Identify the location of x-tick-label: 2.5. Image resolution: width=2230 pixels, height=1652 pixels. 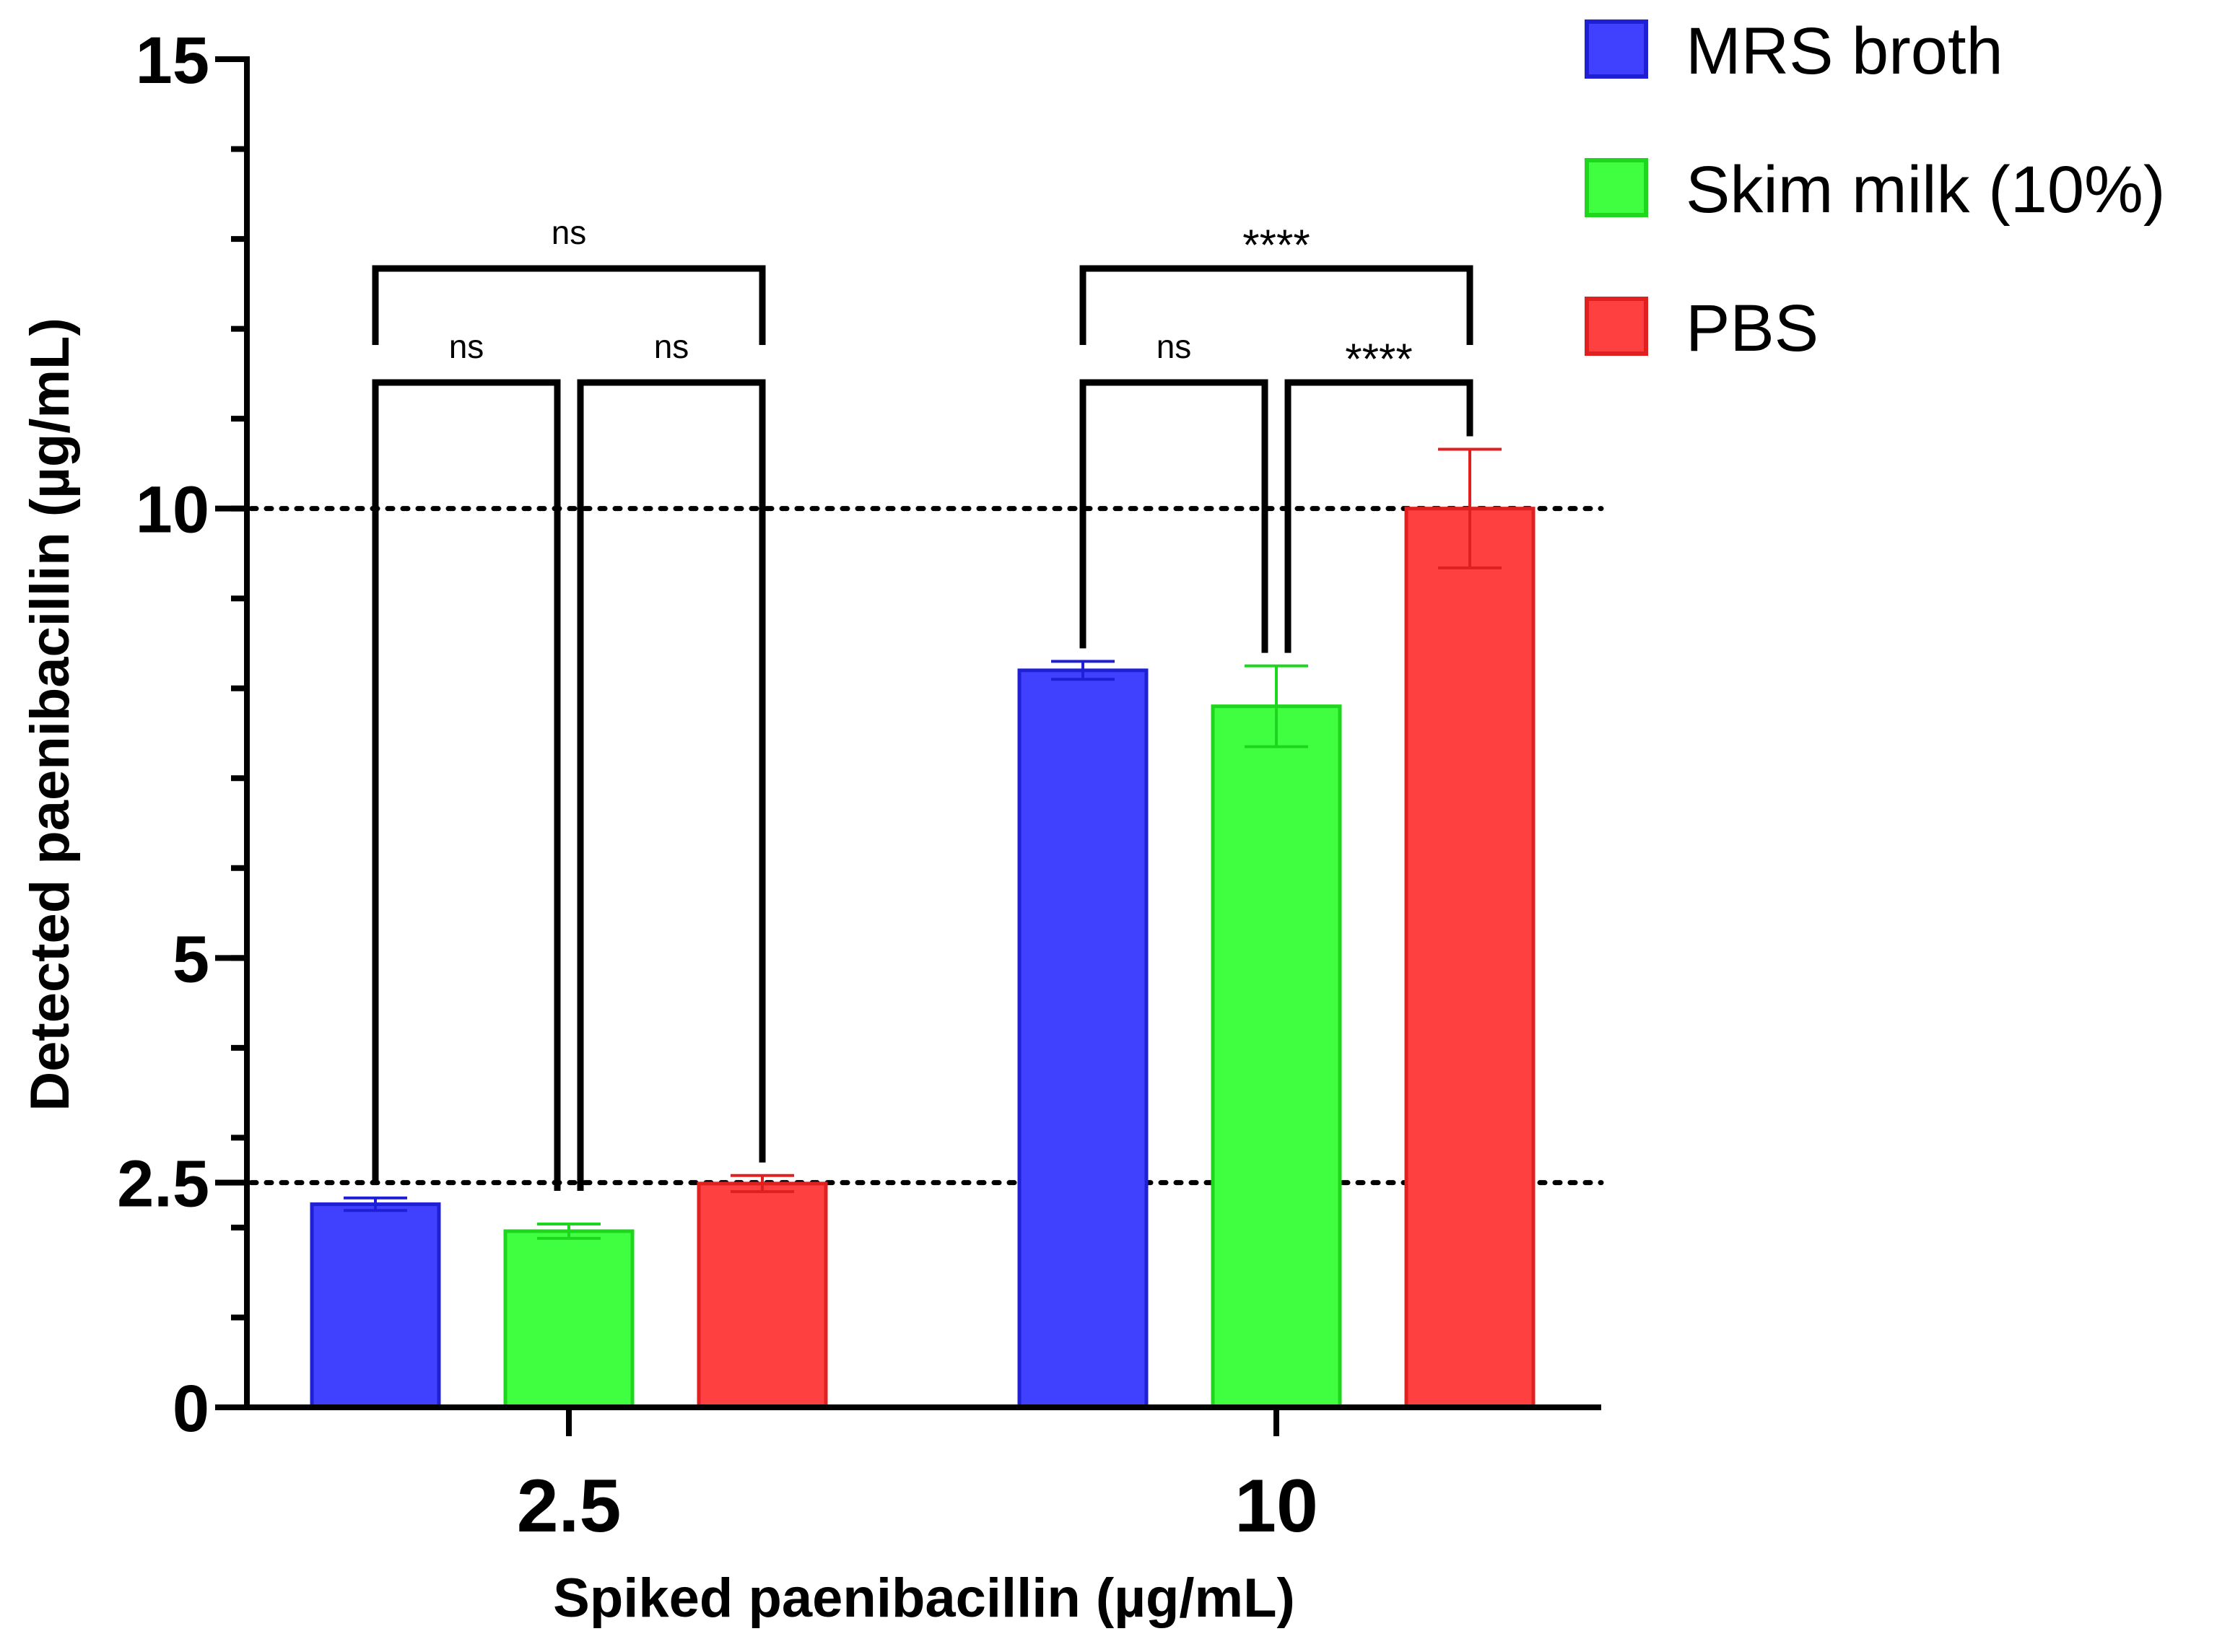
(570, 1506).